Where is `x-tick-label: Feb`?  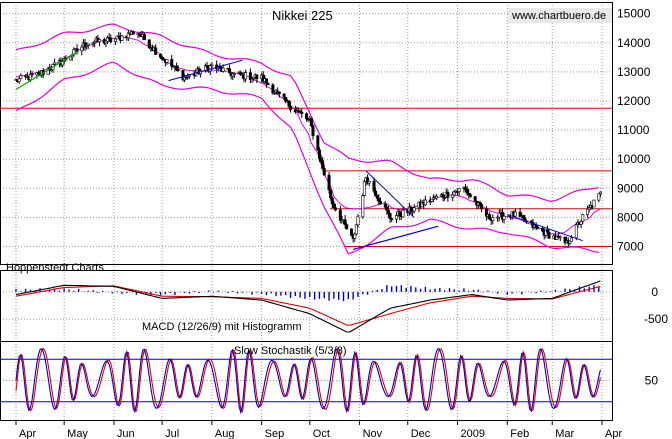 x-tick-label: Feb is located at coordinates (519, 433).